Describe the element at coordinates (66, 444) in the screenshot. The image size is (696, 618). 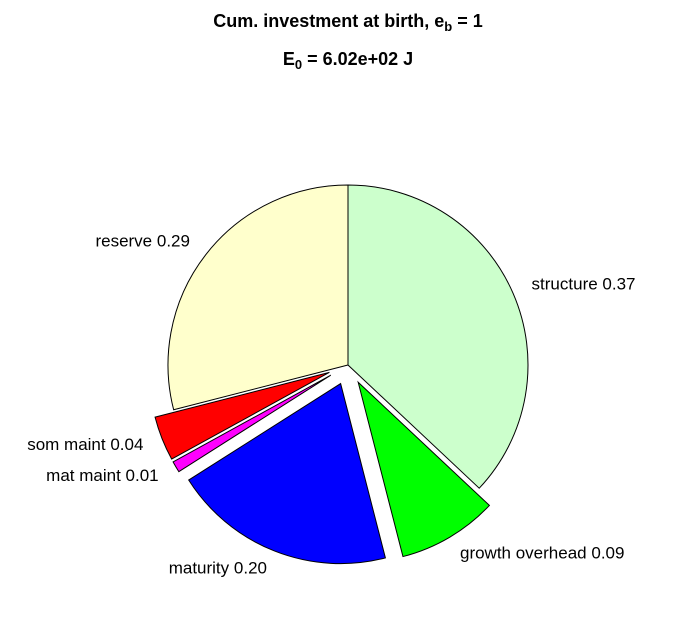
I see `slice-name: som maint` at that location.